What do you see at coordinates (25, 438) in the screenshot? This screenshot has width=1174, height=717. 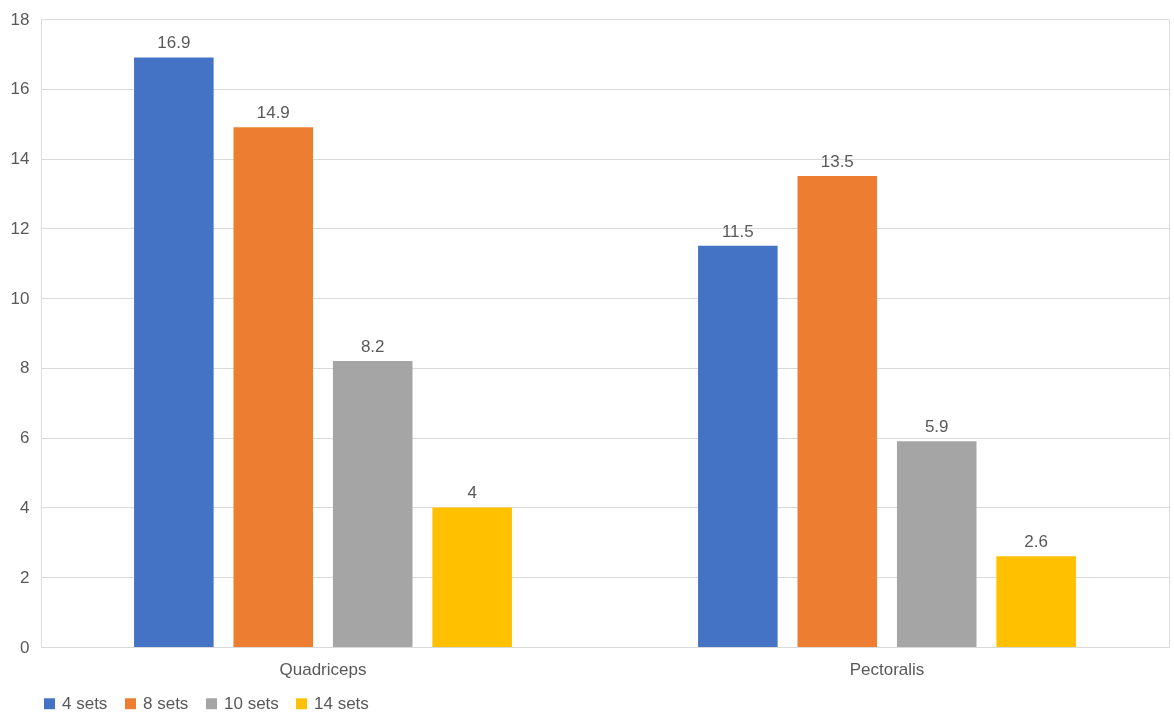 I see `y-tick-label: 6` at bounding box center [25, 438].